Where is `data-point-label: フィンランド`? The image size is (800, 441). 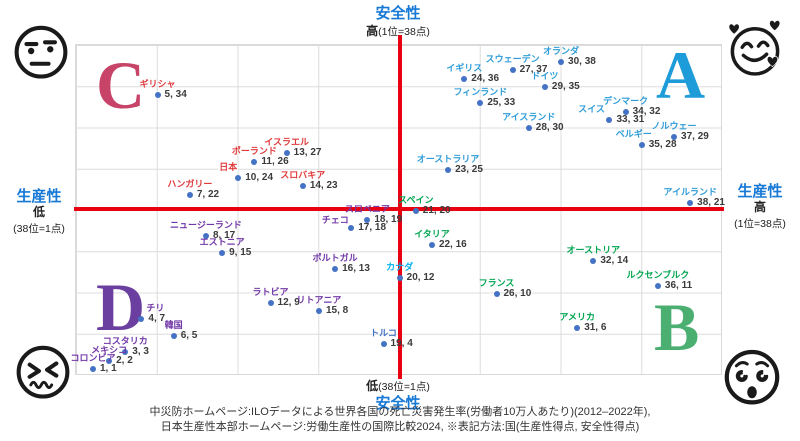
data-point-label: フィンランド is located at coordinates (480, 92).